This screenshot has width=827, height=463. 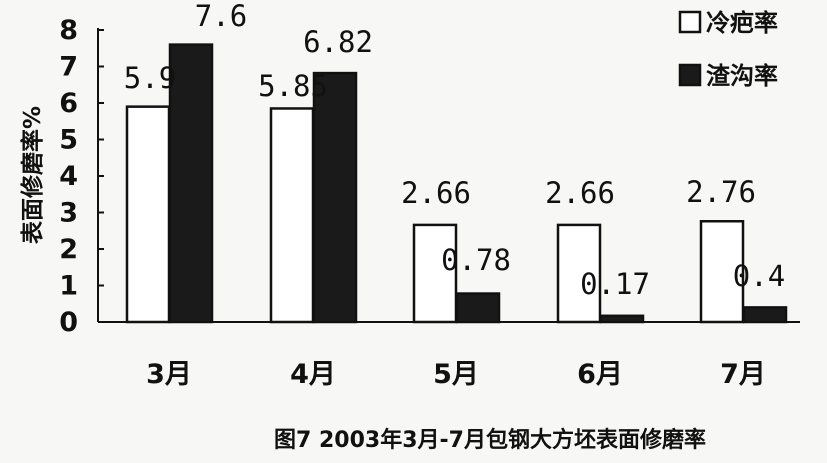 I want to click on y-tick-label: 3, so click(x=68, y=213).